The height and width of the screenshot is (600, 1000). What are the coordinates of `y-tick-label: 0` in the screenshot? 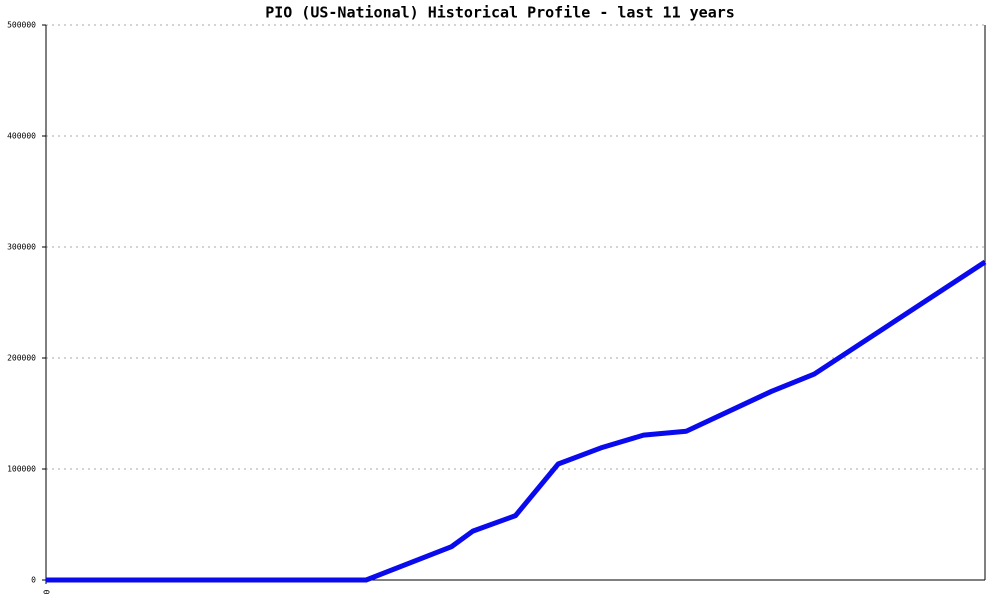 It's located at (33, 580).